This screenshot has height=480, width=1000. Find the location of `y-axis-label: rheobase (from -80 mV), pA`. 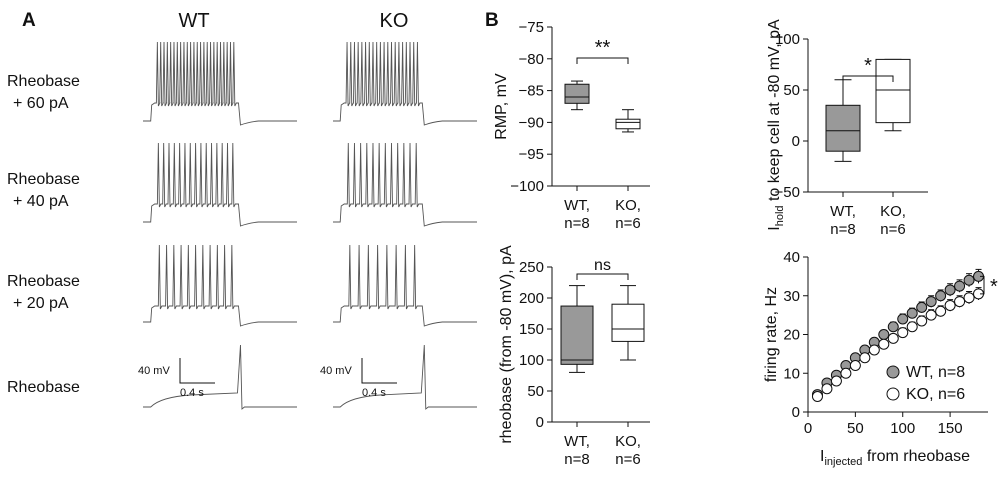

y-axis-label: rheobase (from -80 mV), pA is located at coordinates (506, 344).